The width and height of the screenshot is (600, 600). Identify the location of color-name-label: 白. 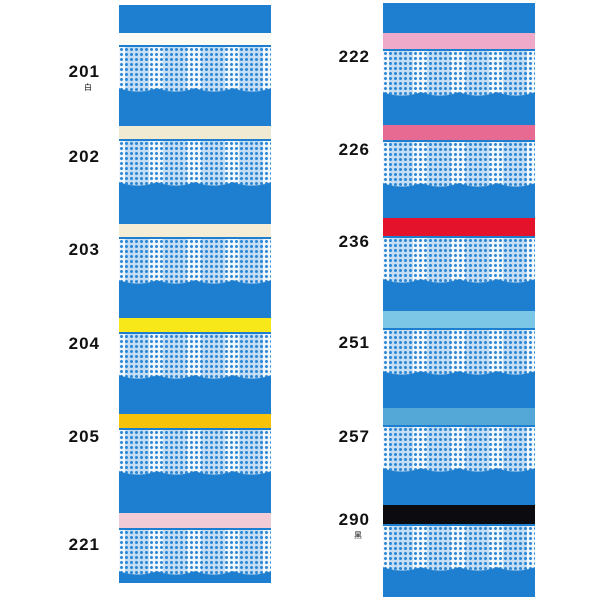
(88, 87).